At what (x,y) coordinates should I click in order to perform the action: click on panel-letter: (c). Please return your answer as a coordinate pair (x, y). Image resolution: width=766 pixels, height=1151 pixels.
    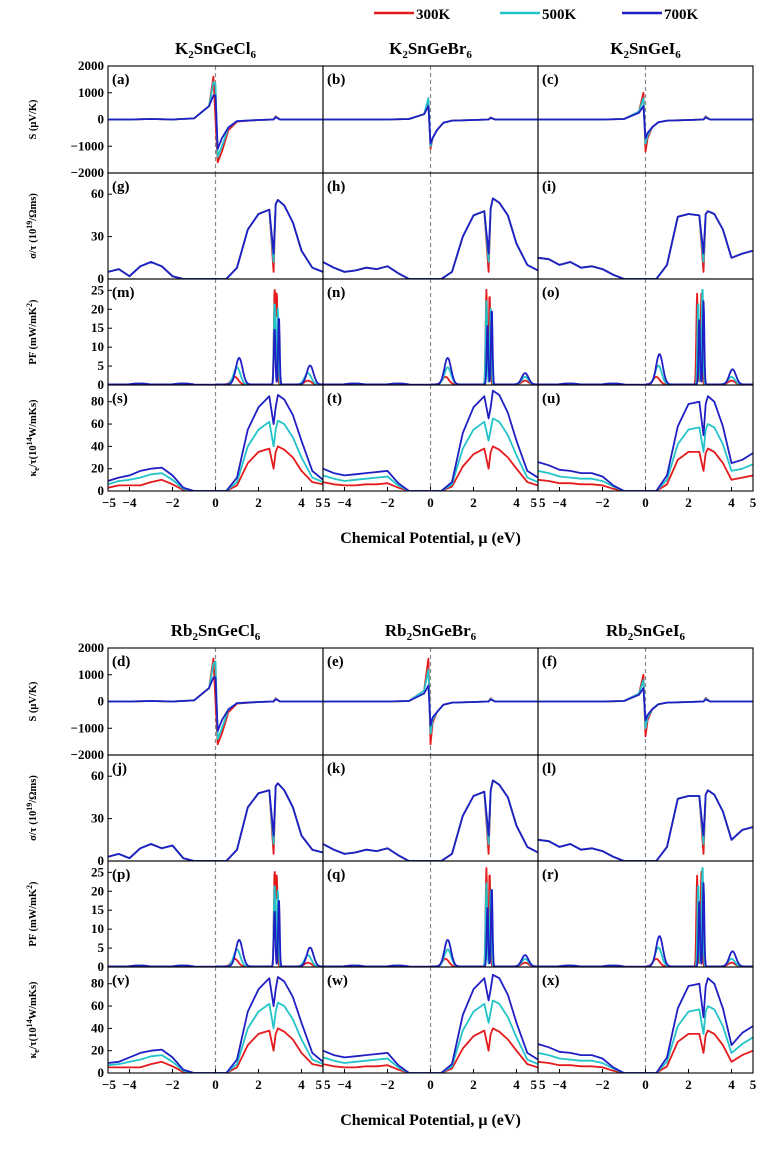
    Looking at the image, I should click on (550, 80).